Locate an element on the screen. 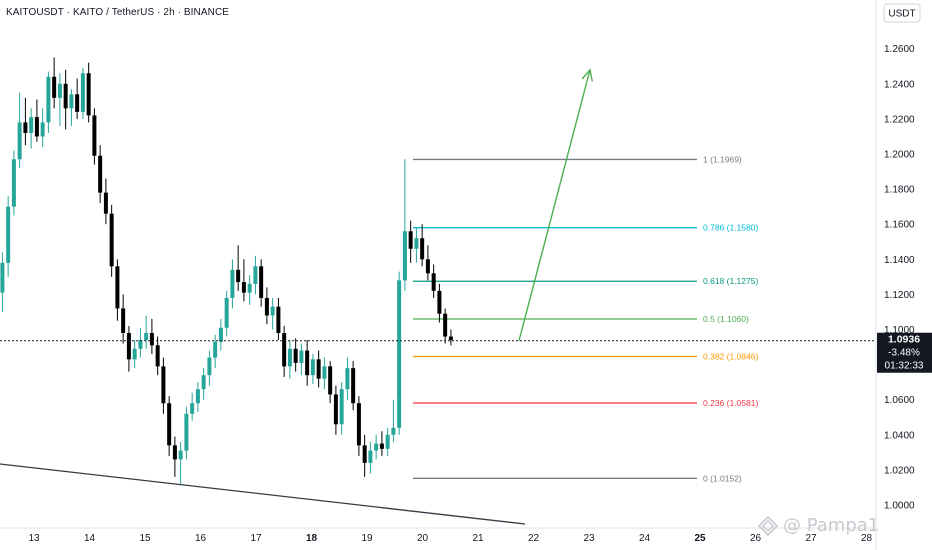 The image size is (932, 550). fib-level-label: 1 (1.1969) is located at coordinates (722, 159).